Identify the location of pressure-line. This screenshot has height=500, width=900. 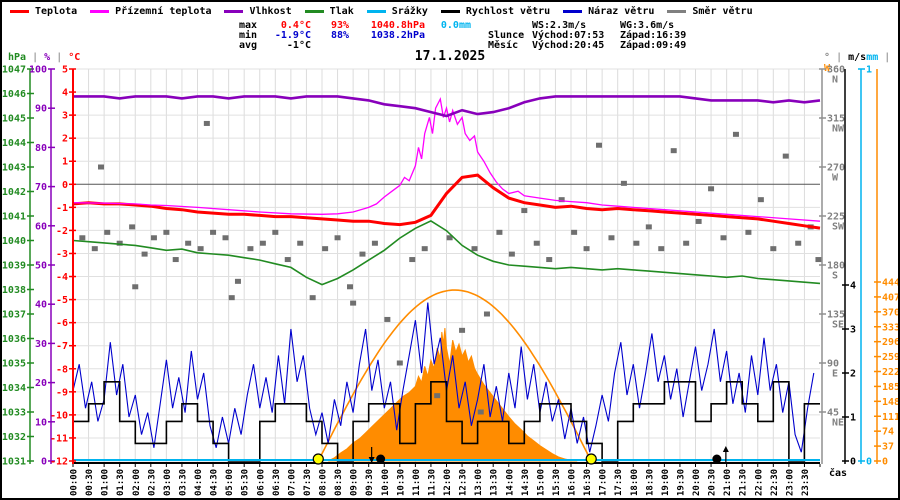
(446, 252).